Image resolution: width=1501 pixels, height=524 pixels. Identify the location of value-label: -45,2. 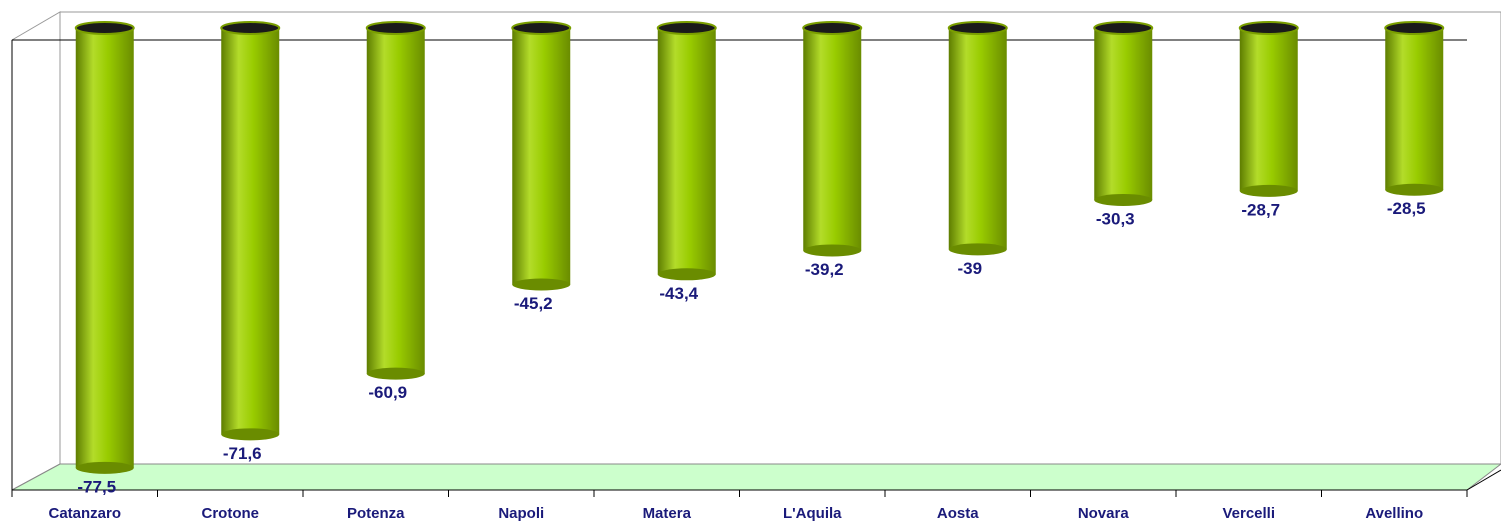
(533, 303).